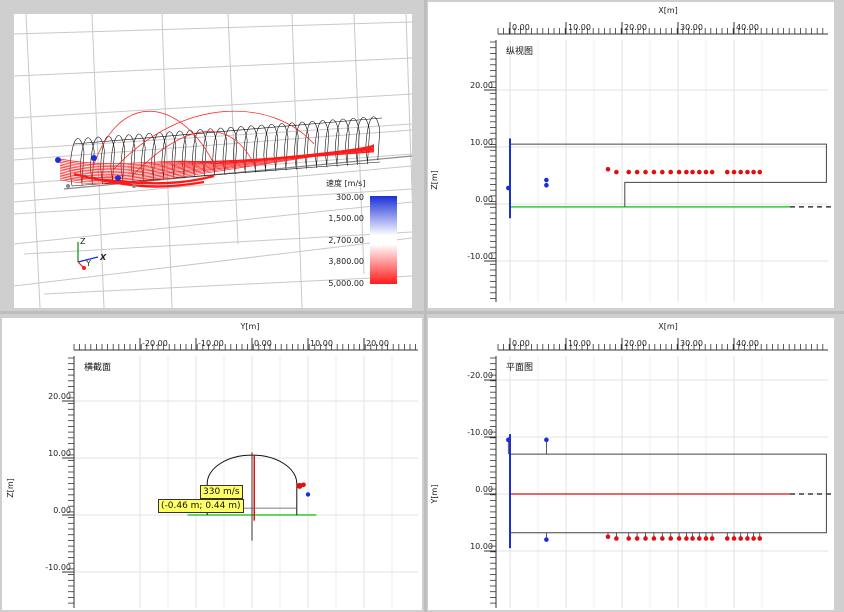 This screenshot has height=612, width=844. I want to click on horizontal-splitter, so click(422, 312).